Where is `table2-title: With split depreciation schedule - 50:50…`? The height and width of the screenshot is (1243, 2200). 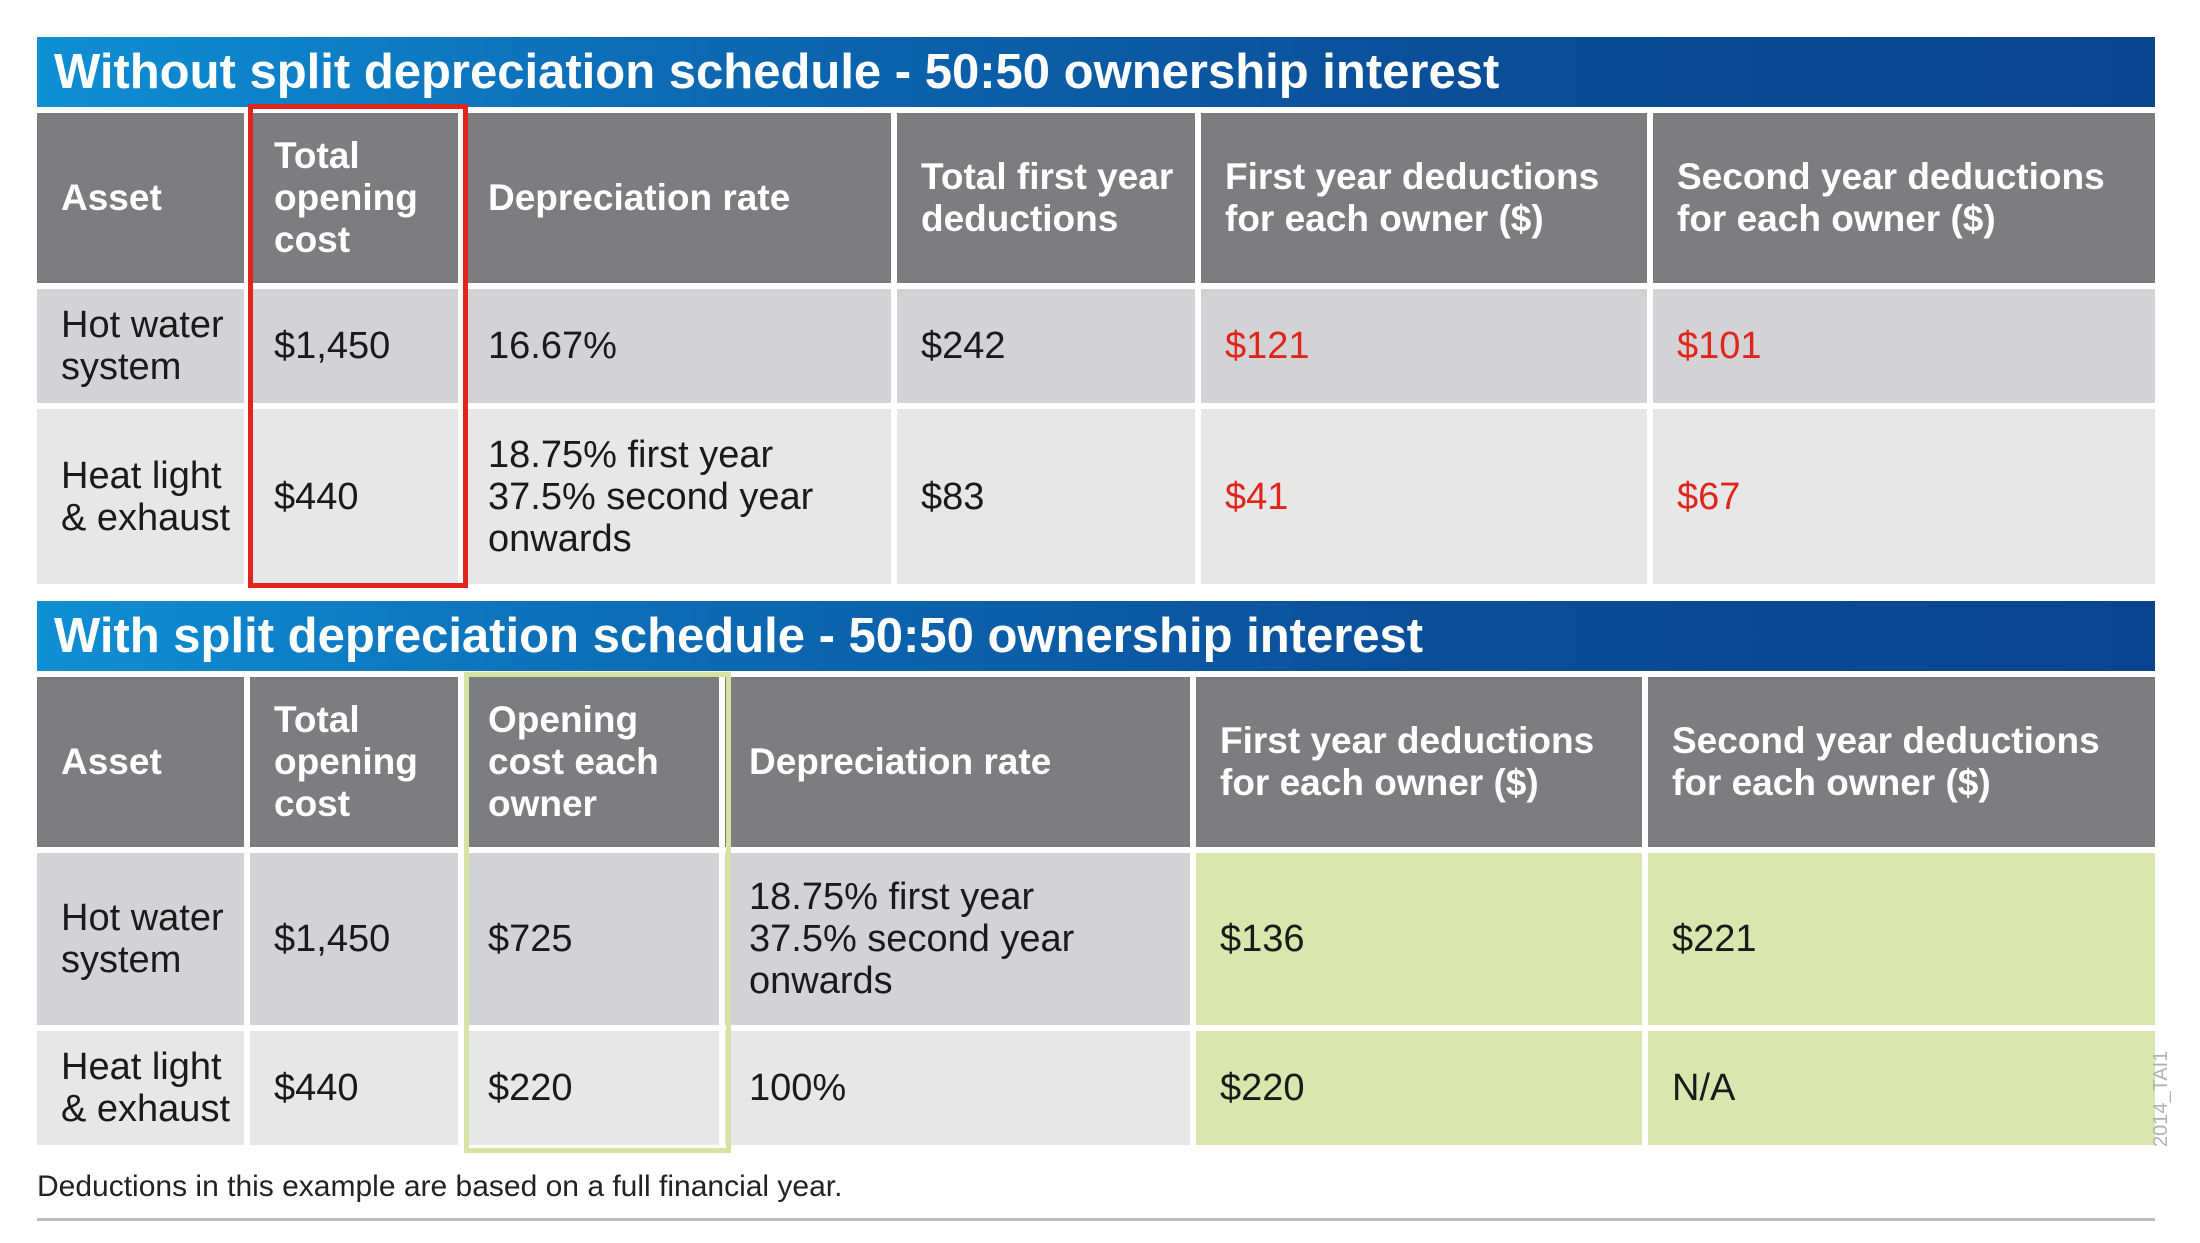 table2-title: With split depreciation schedule - 50:50… is located at coordinates (1096, 636).